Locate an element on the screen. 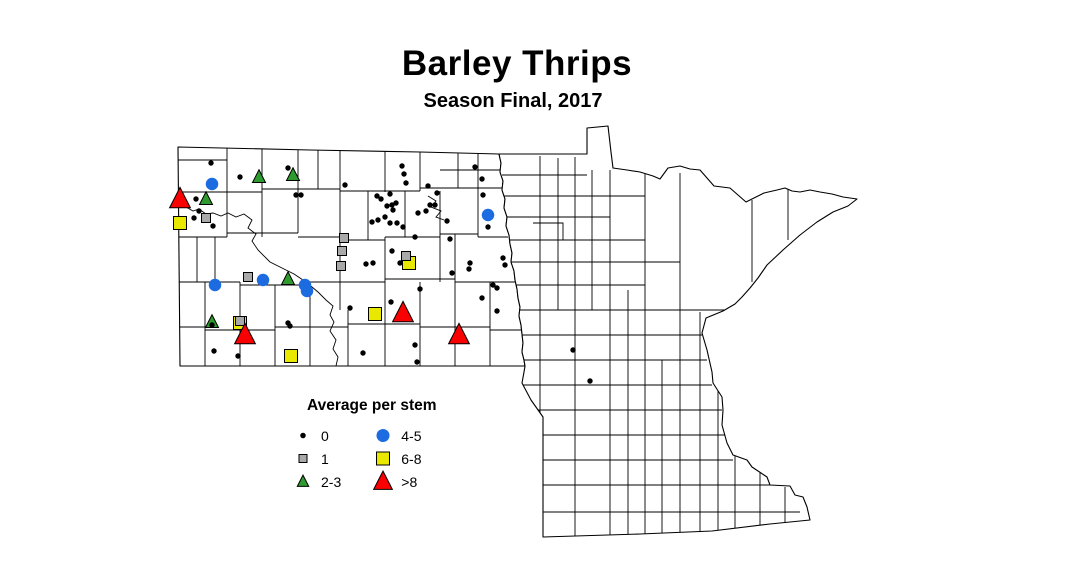  legend-item-label: 2-3 is located at coordinates (331, 481).